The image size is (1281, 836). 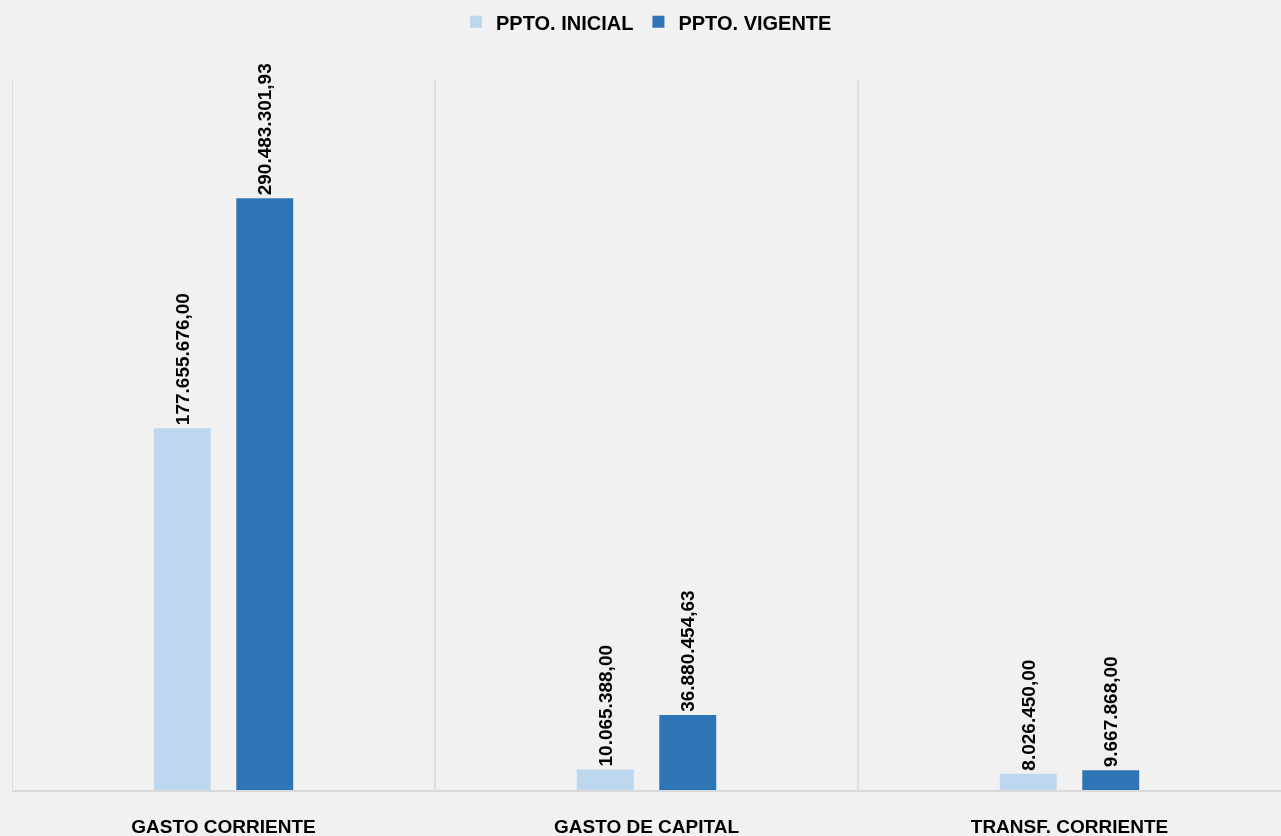 I want to click on legend-label: PPTO. INICIAL, so click(x=565, y=22).